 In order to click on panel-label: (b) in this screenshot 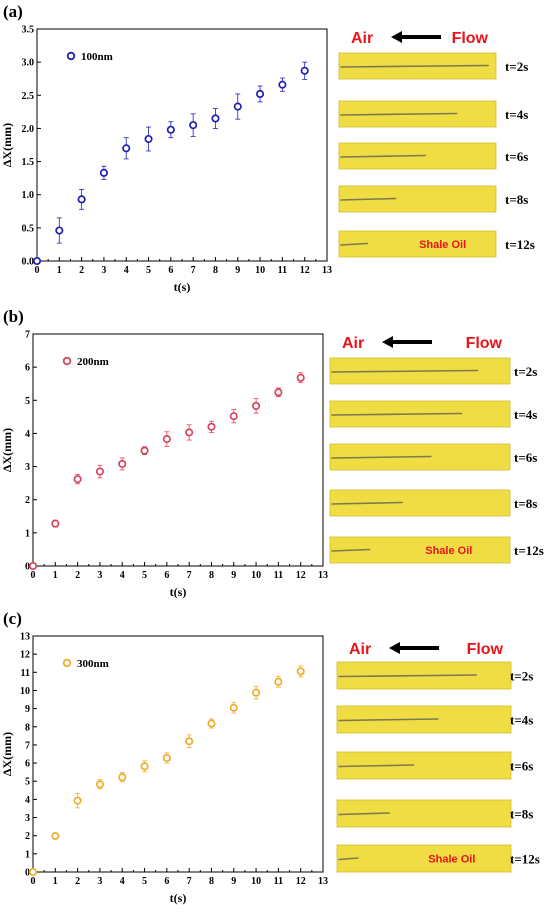, I will do `click(13, 316)`.